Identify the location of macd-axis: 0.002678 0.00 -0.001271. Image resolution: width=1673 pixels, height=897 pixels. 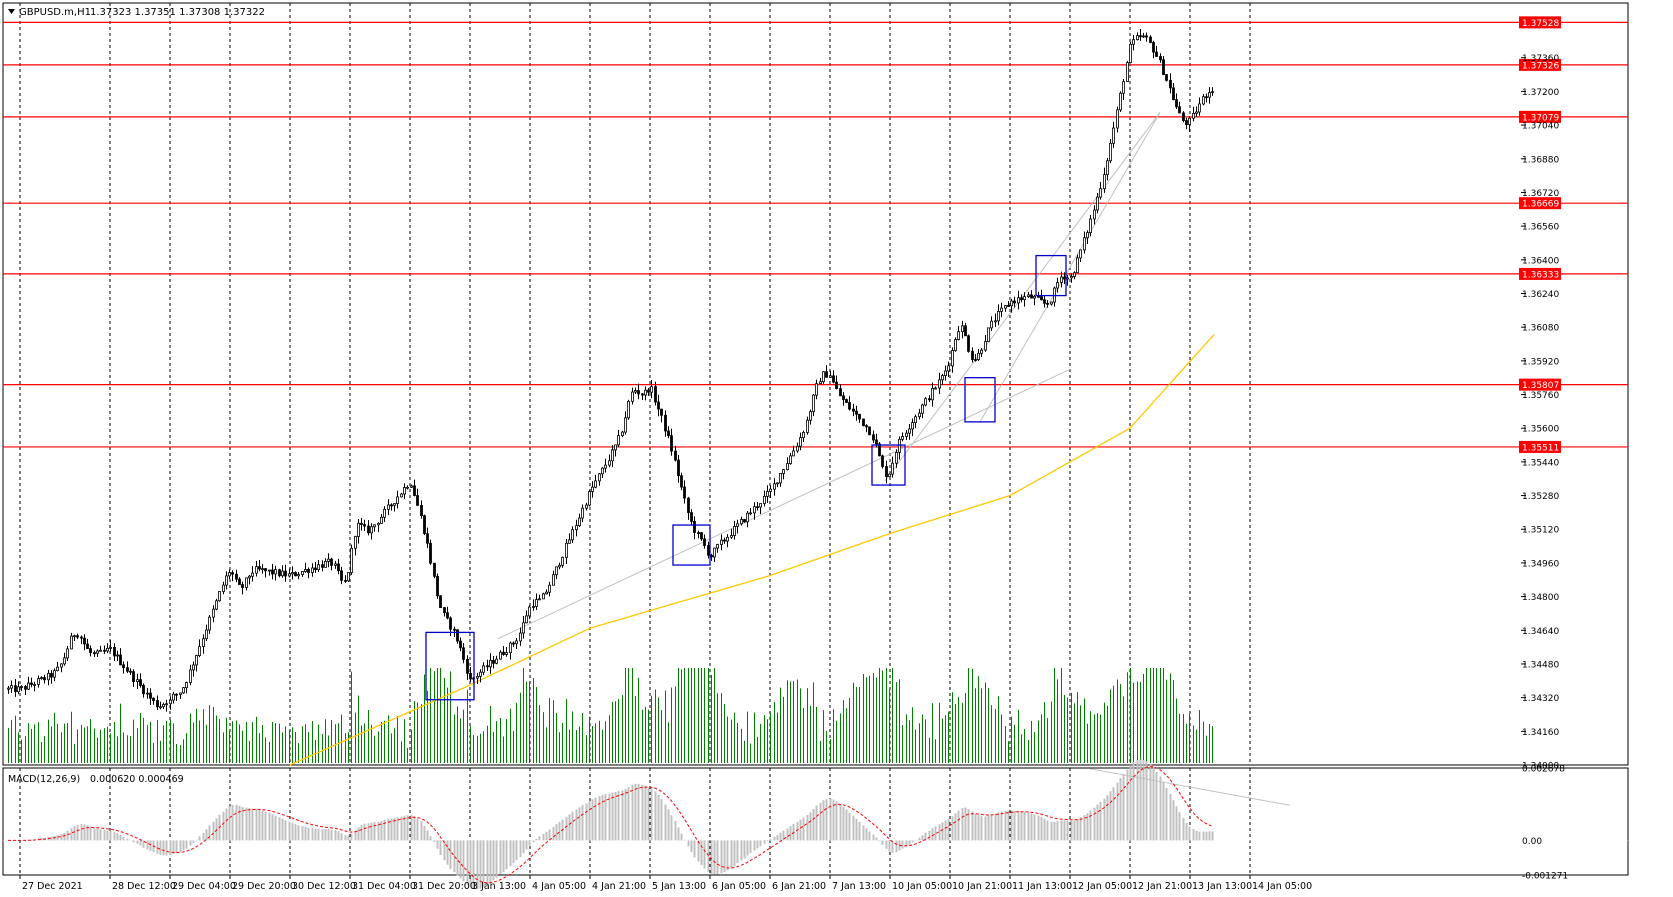
(1545, 823).